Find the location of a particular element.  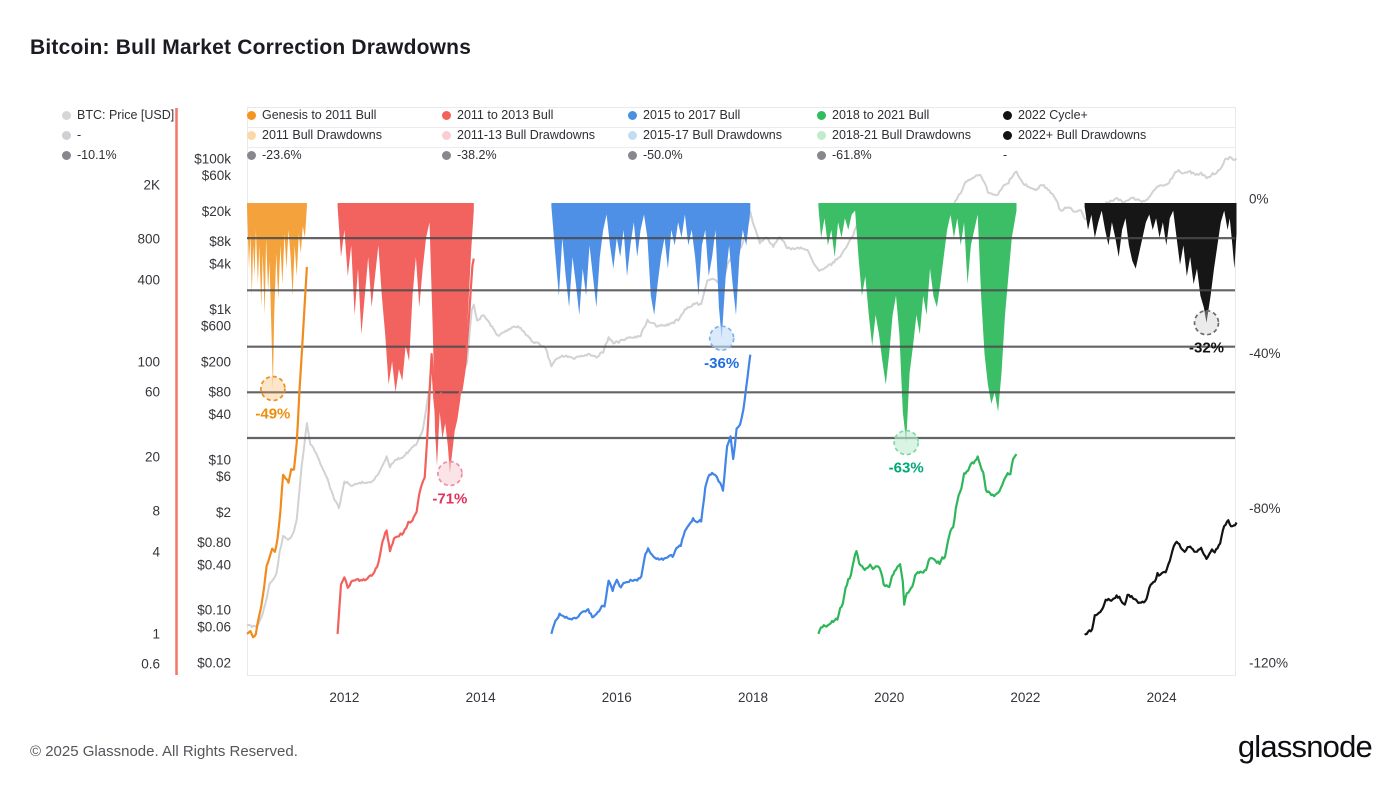

annotation-2018-2021: -63% is located at coordinates (906, 453).